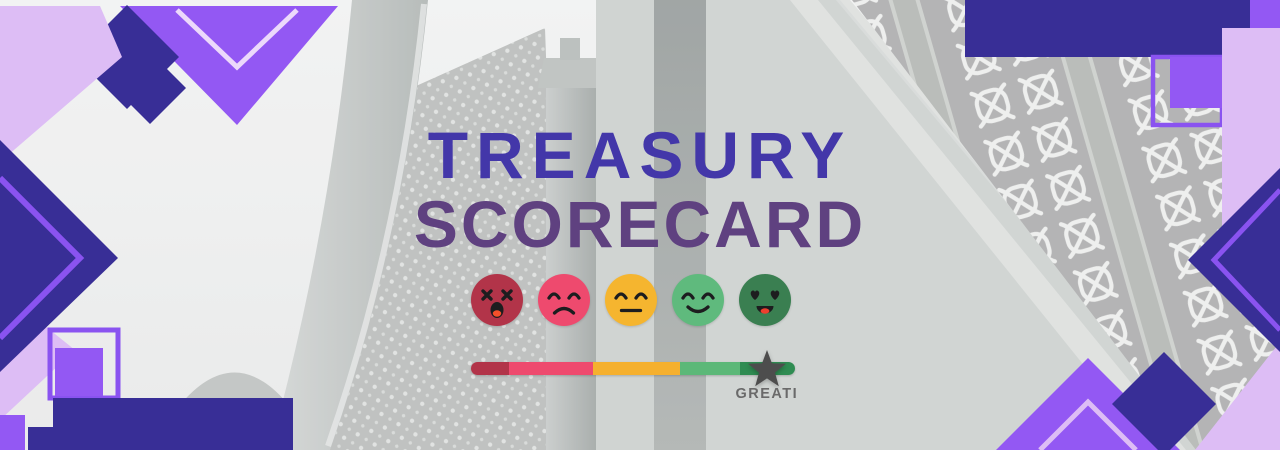  What do you see at coordinates (635, 379) in the screenshot?
I see `rating-scale: GREATI` at bounding box center [635, 379].